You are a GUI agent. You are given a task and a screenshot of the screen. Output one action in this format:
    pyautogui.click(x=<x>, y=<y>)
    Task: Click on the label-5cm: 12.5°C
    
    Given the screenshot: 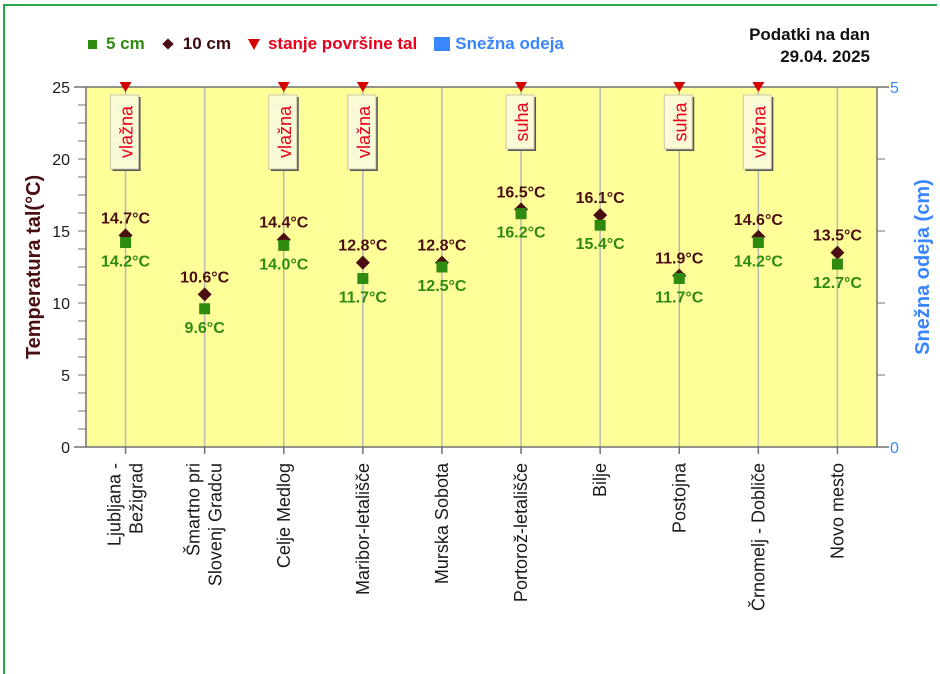 What is the action you would take?
    pyautogui.click(x=442, y=286)
    